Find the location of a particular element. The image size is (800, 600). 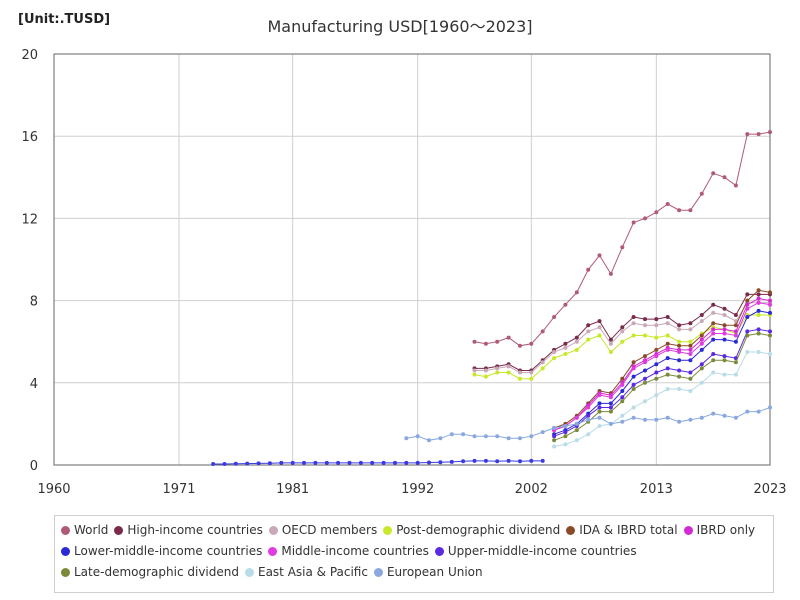

legend-item: East Asia & Pacific is located at coordinates (306, 572).